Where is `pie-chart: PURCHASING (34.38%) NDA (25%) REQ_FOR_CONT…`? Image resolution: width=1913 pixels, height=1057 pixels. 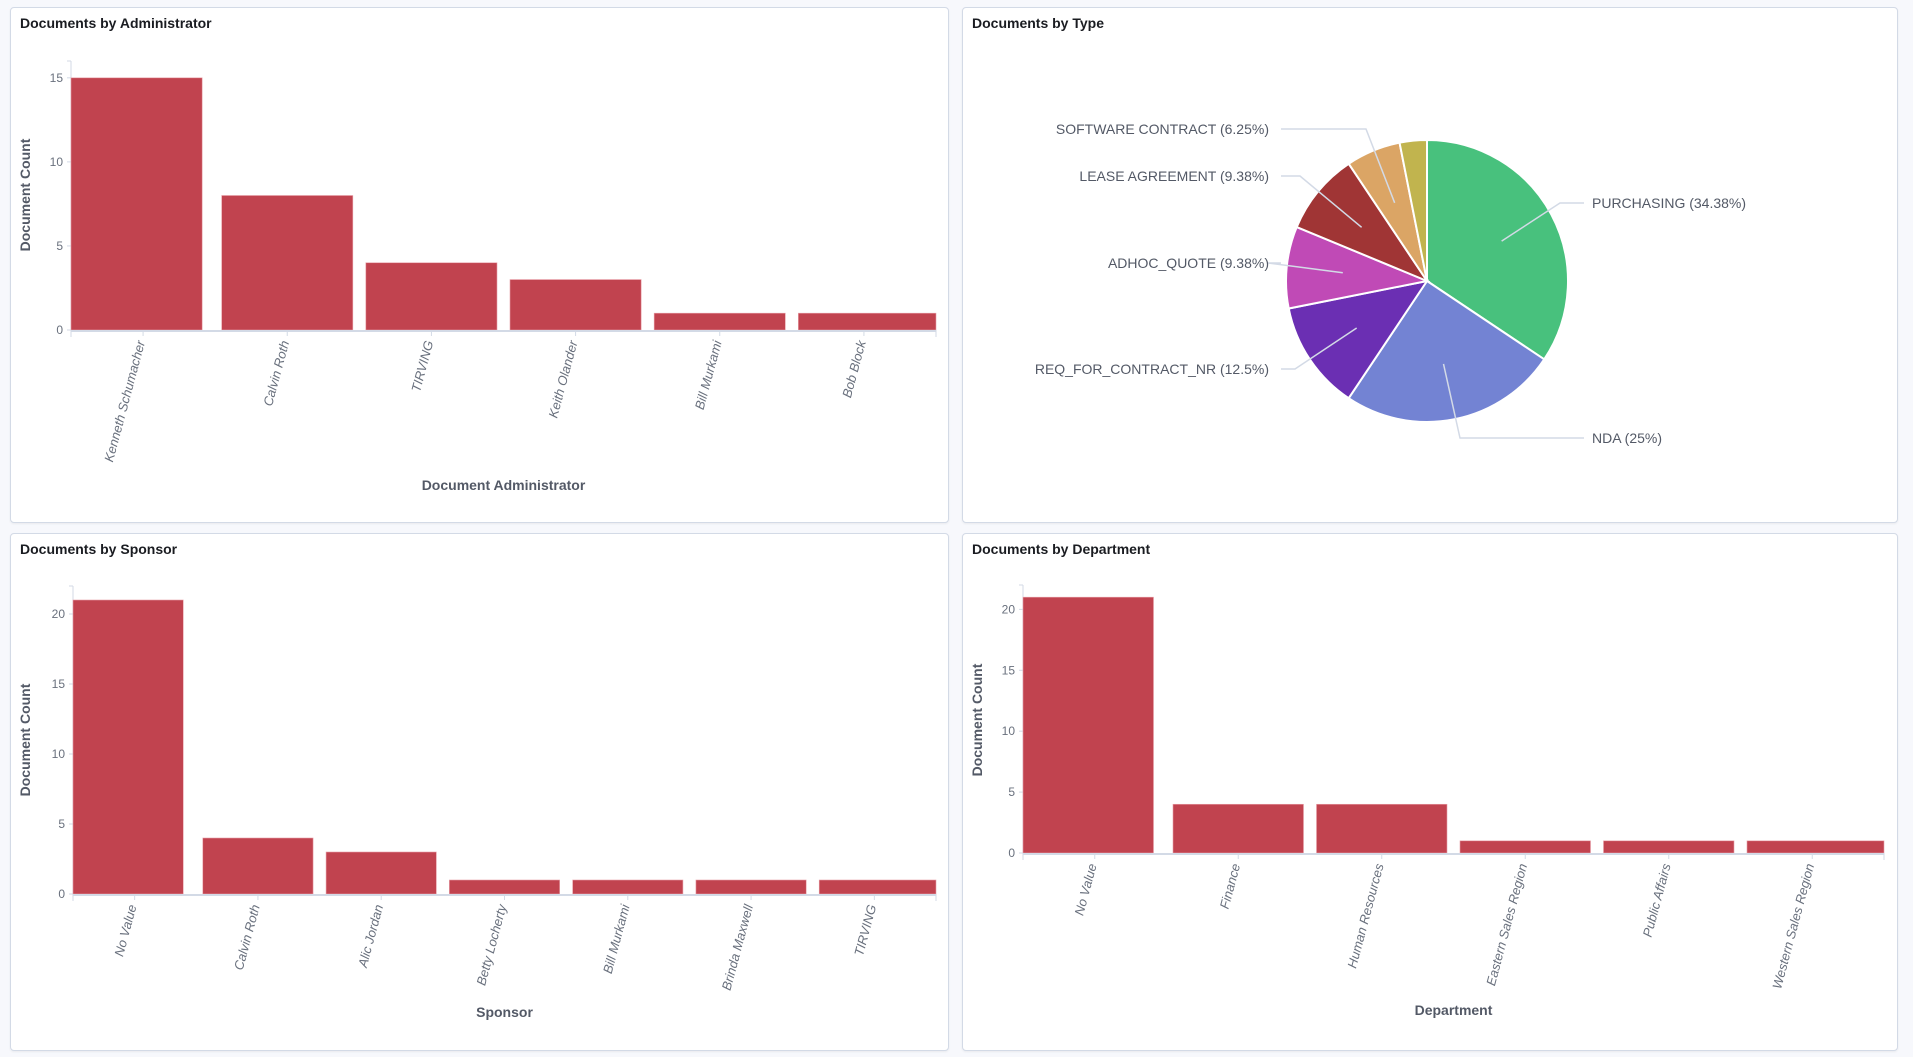
pie-chart: PURCHASING (34.38%) NDA (25%) REQ_FOR_CONT… is located at coordinates (1390, 283).